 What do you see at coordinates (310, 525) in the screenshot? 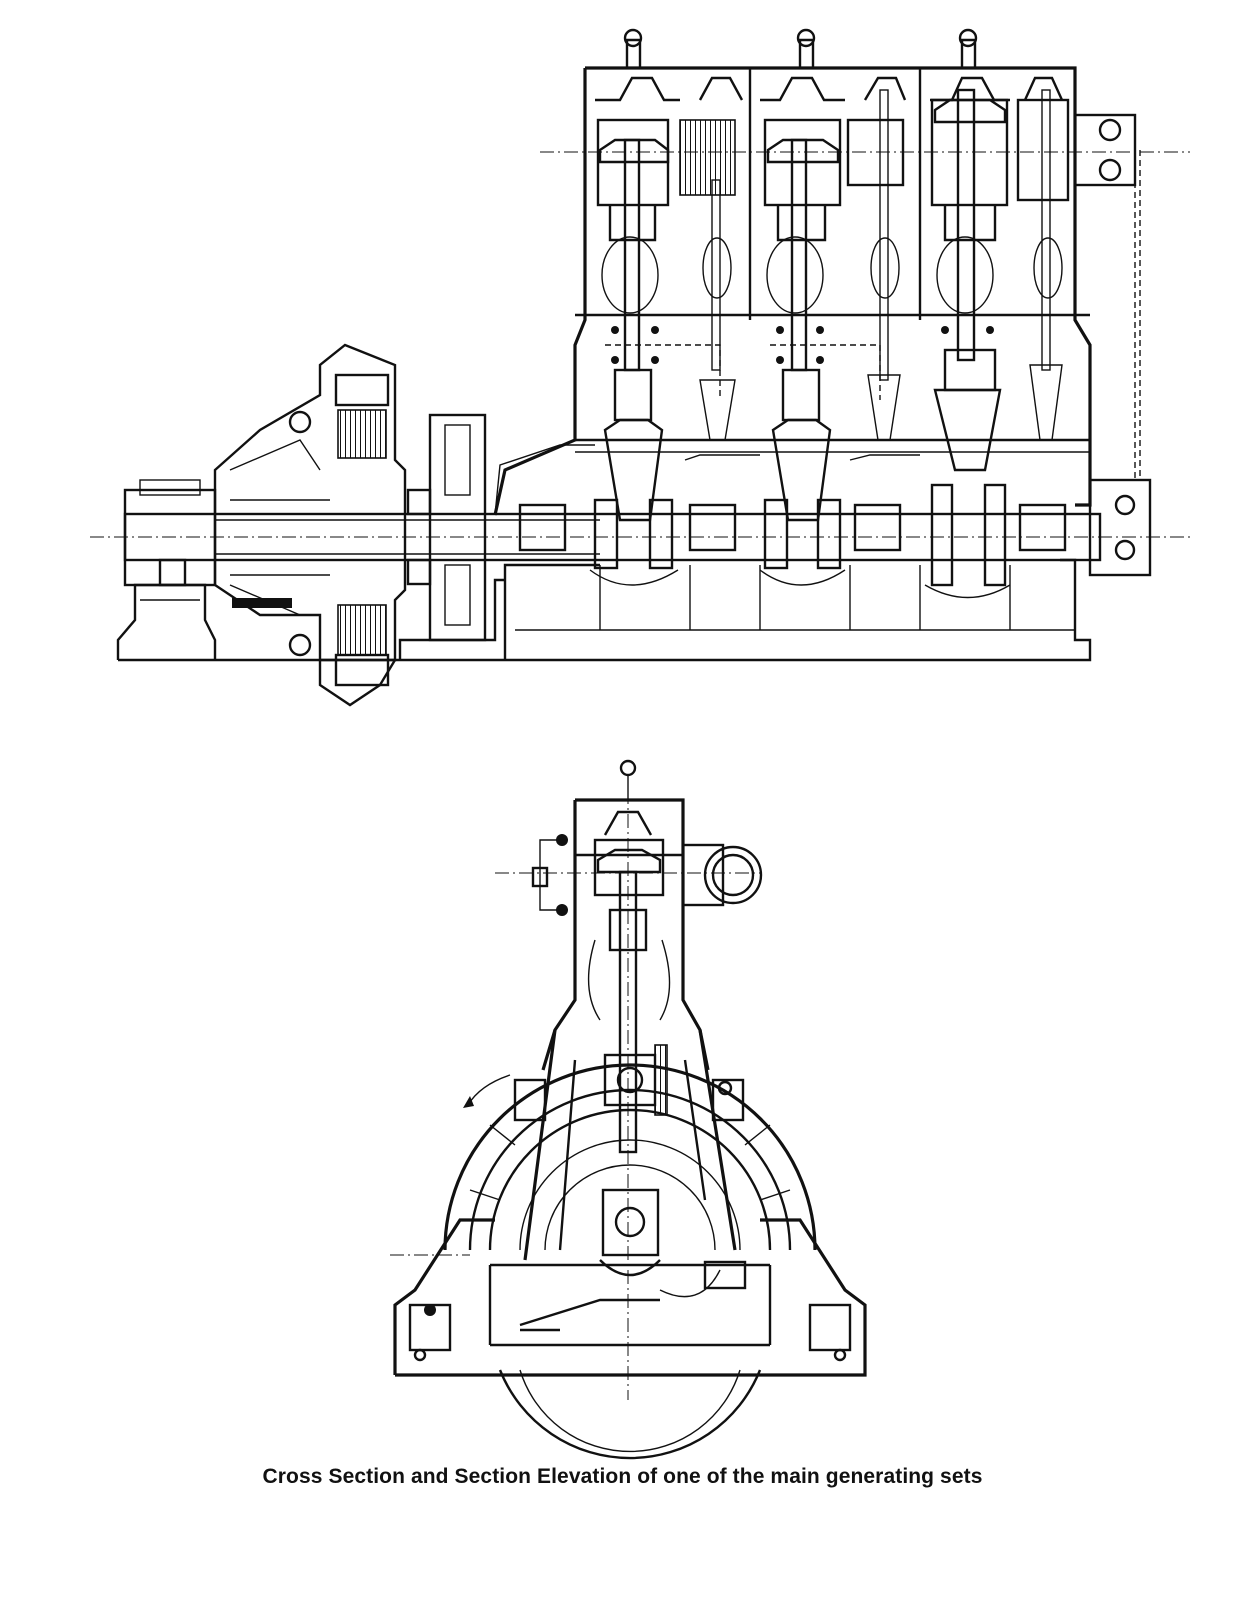
I see `generator-elevation` at bounding box center [310, 525].